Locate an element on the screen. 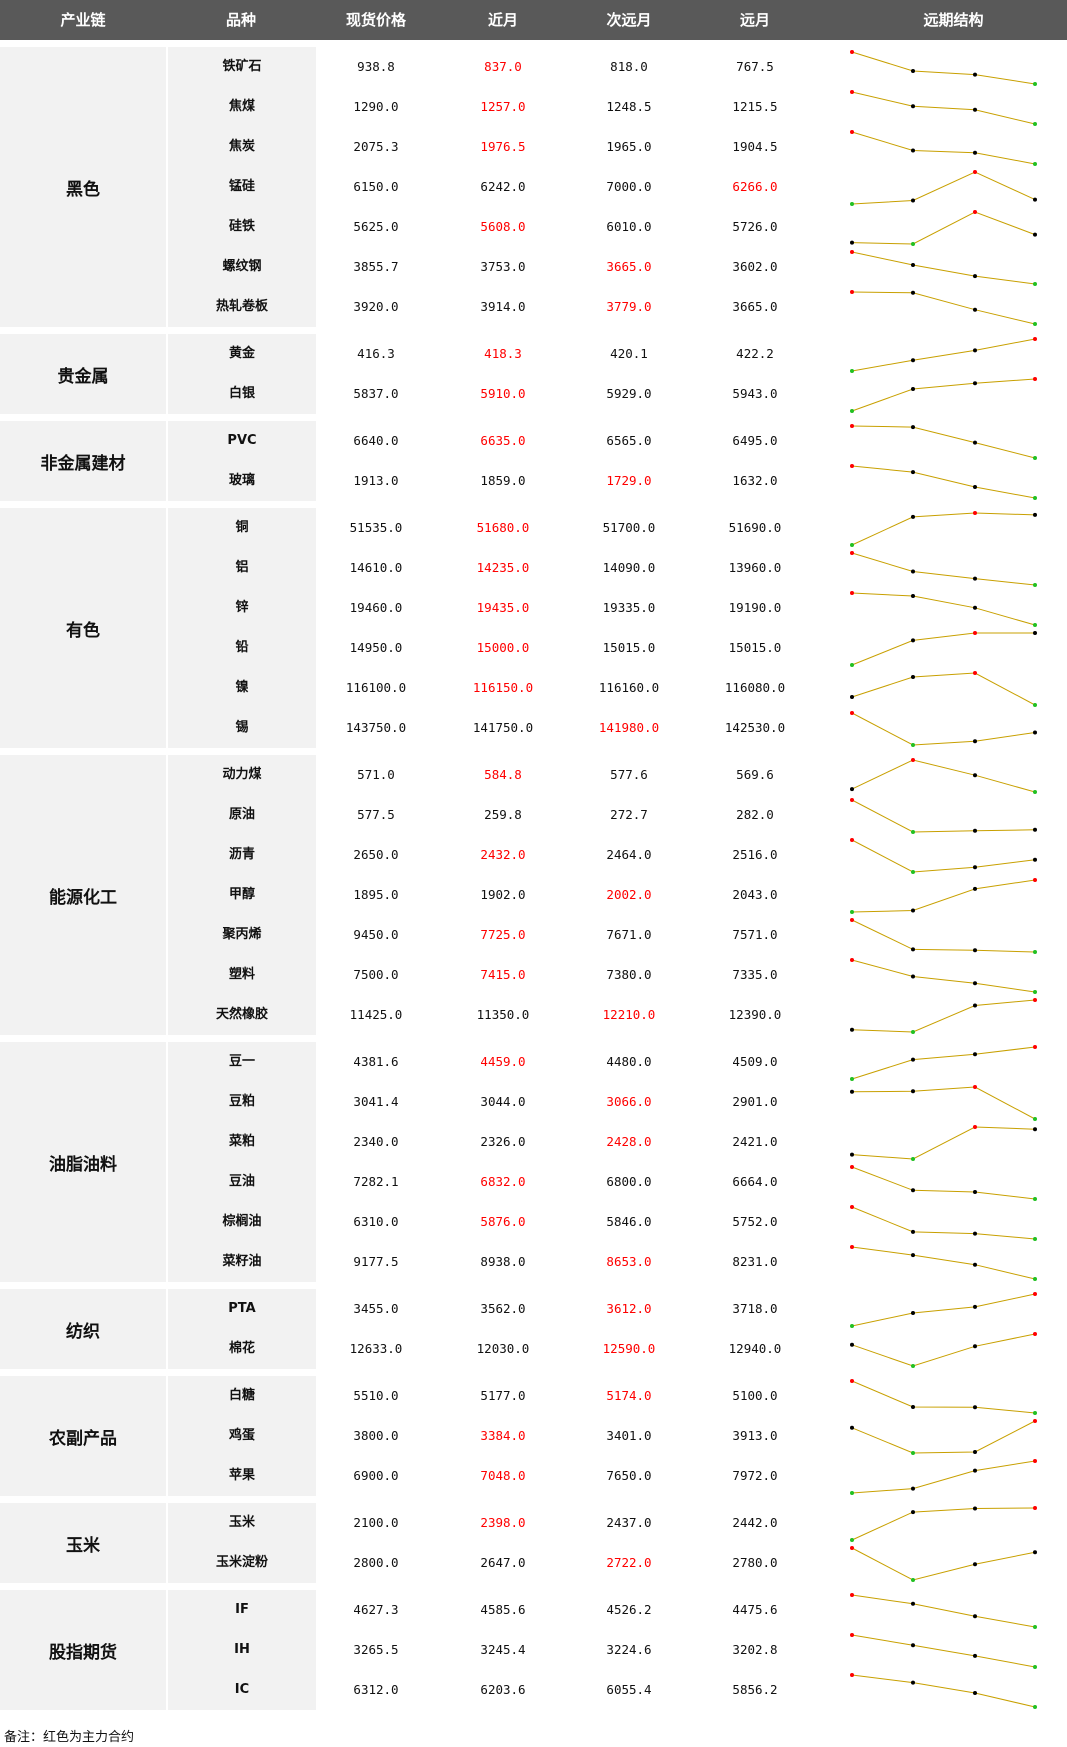 Image resolution: width=1067 pixels, height=1747 pixels. group-name: 玉米 is located at coordinates (83, 1545).